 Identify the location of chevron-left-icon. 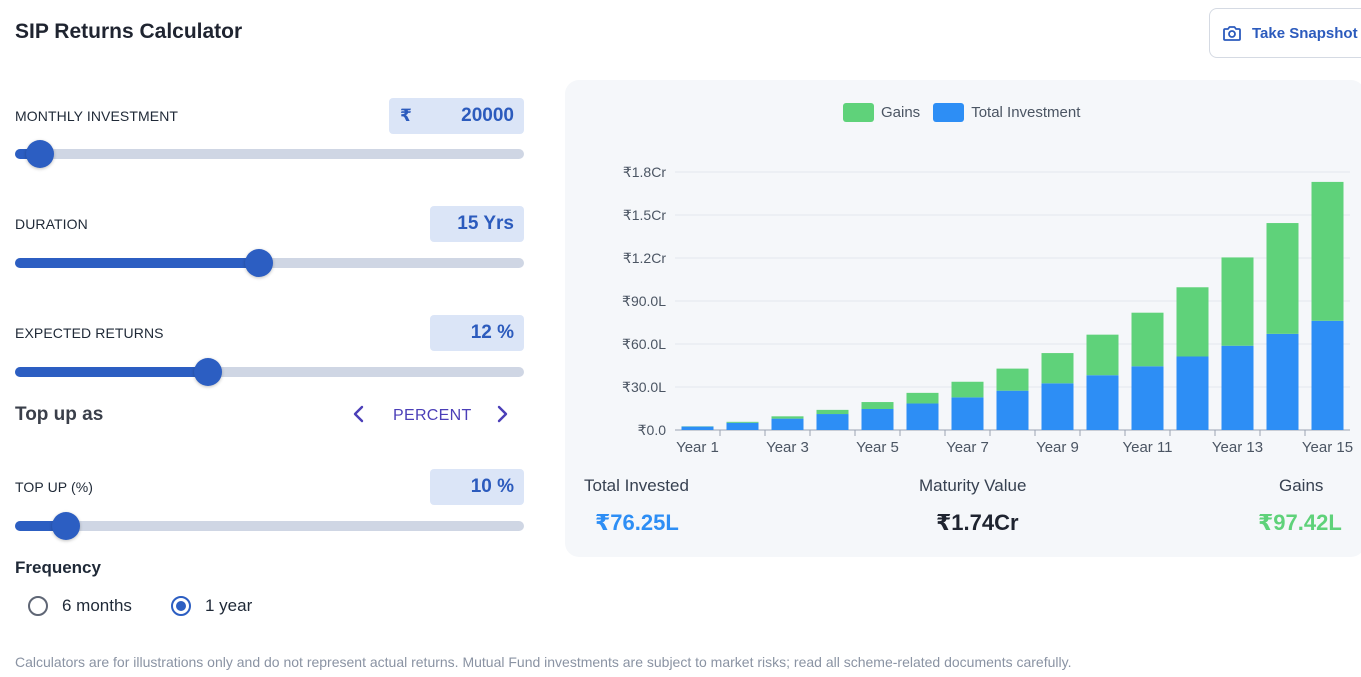
(359, 417).